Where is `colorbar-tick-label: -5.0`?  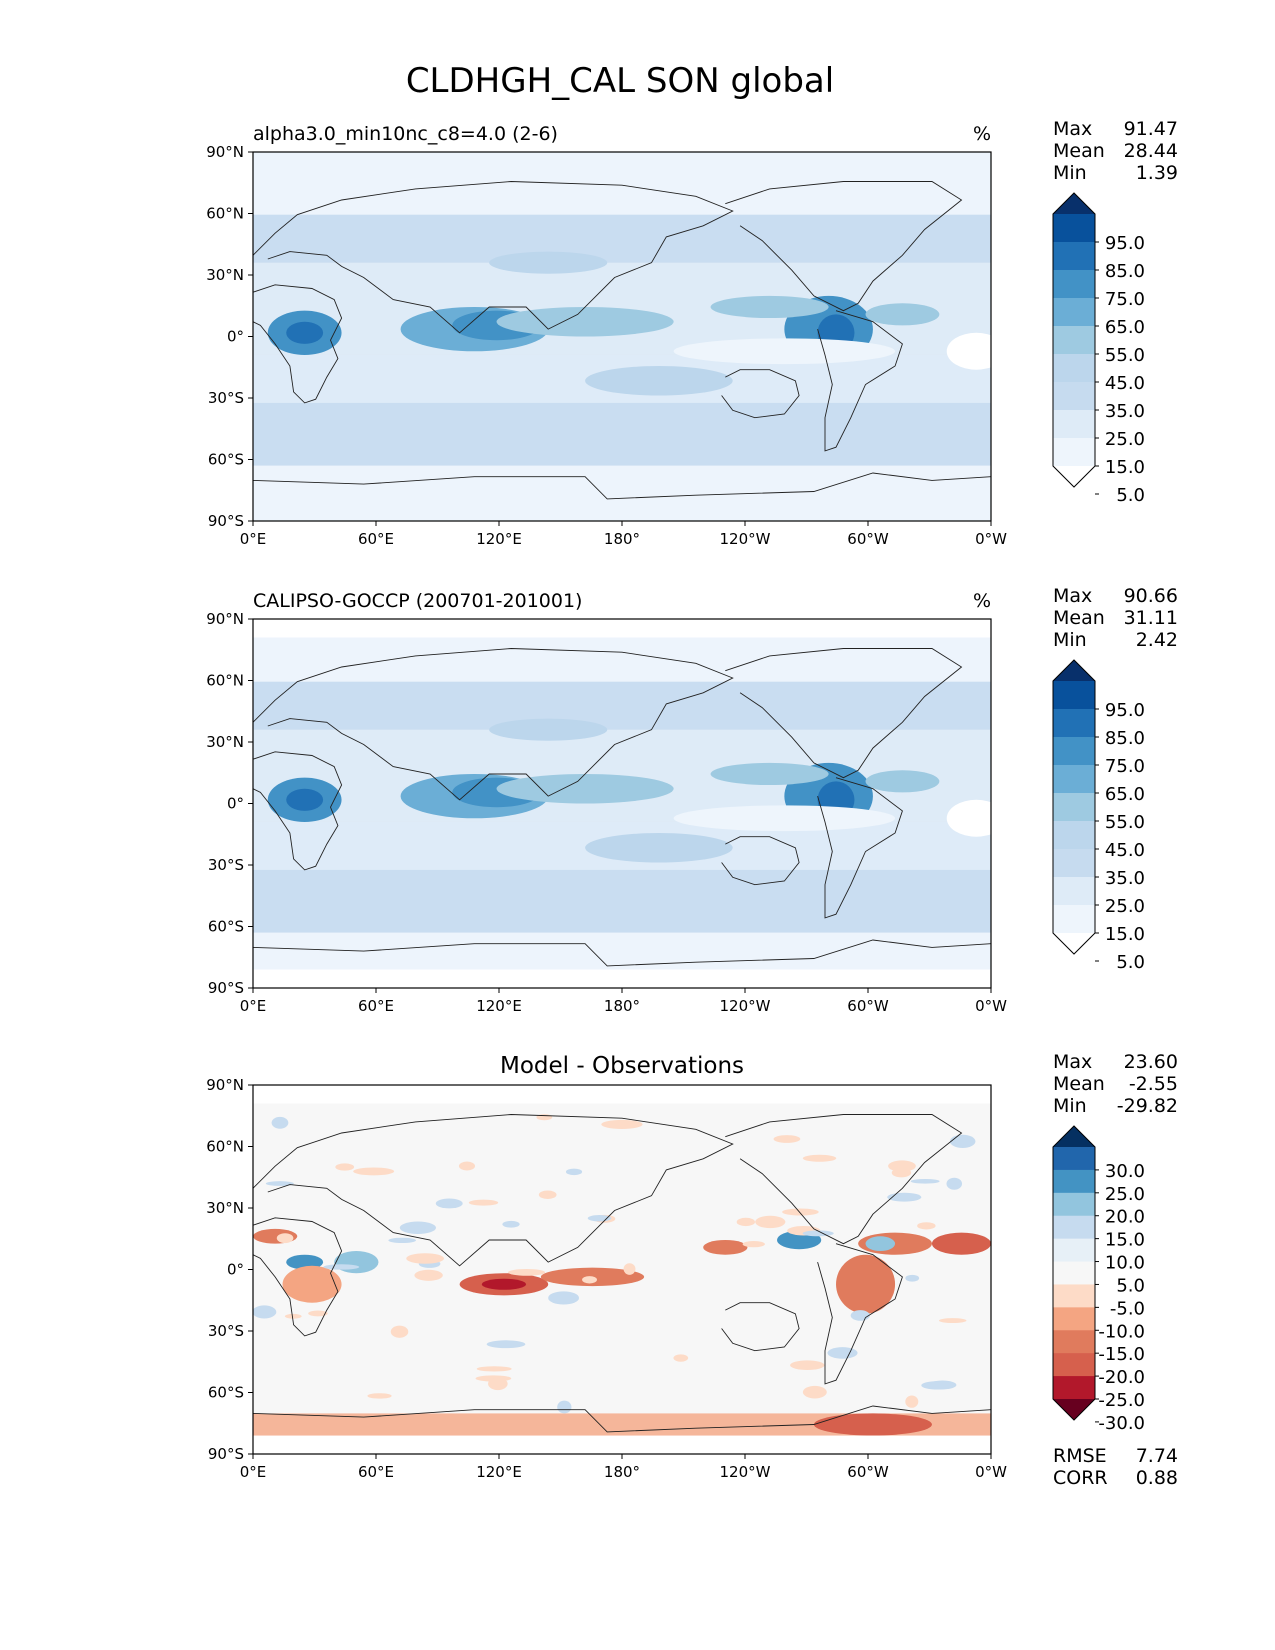 colorbar-tick-label: -5.0 is located at coordinates (1127, 1308).